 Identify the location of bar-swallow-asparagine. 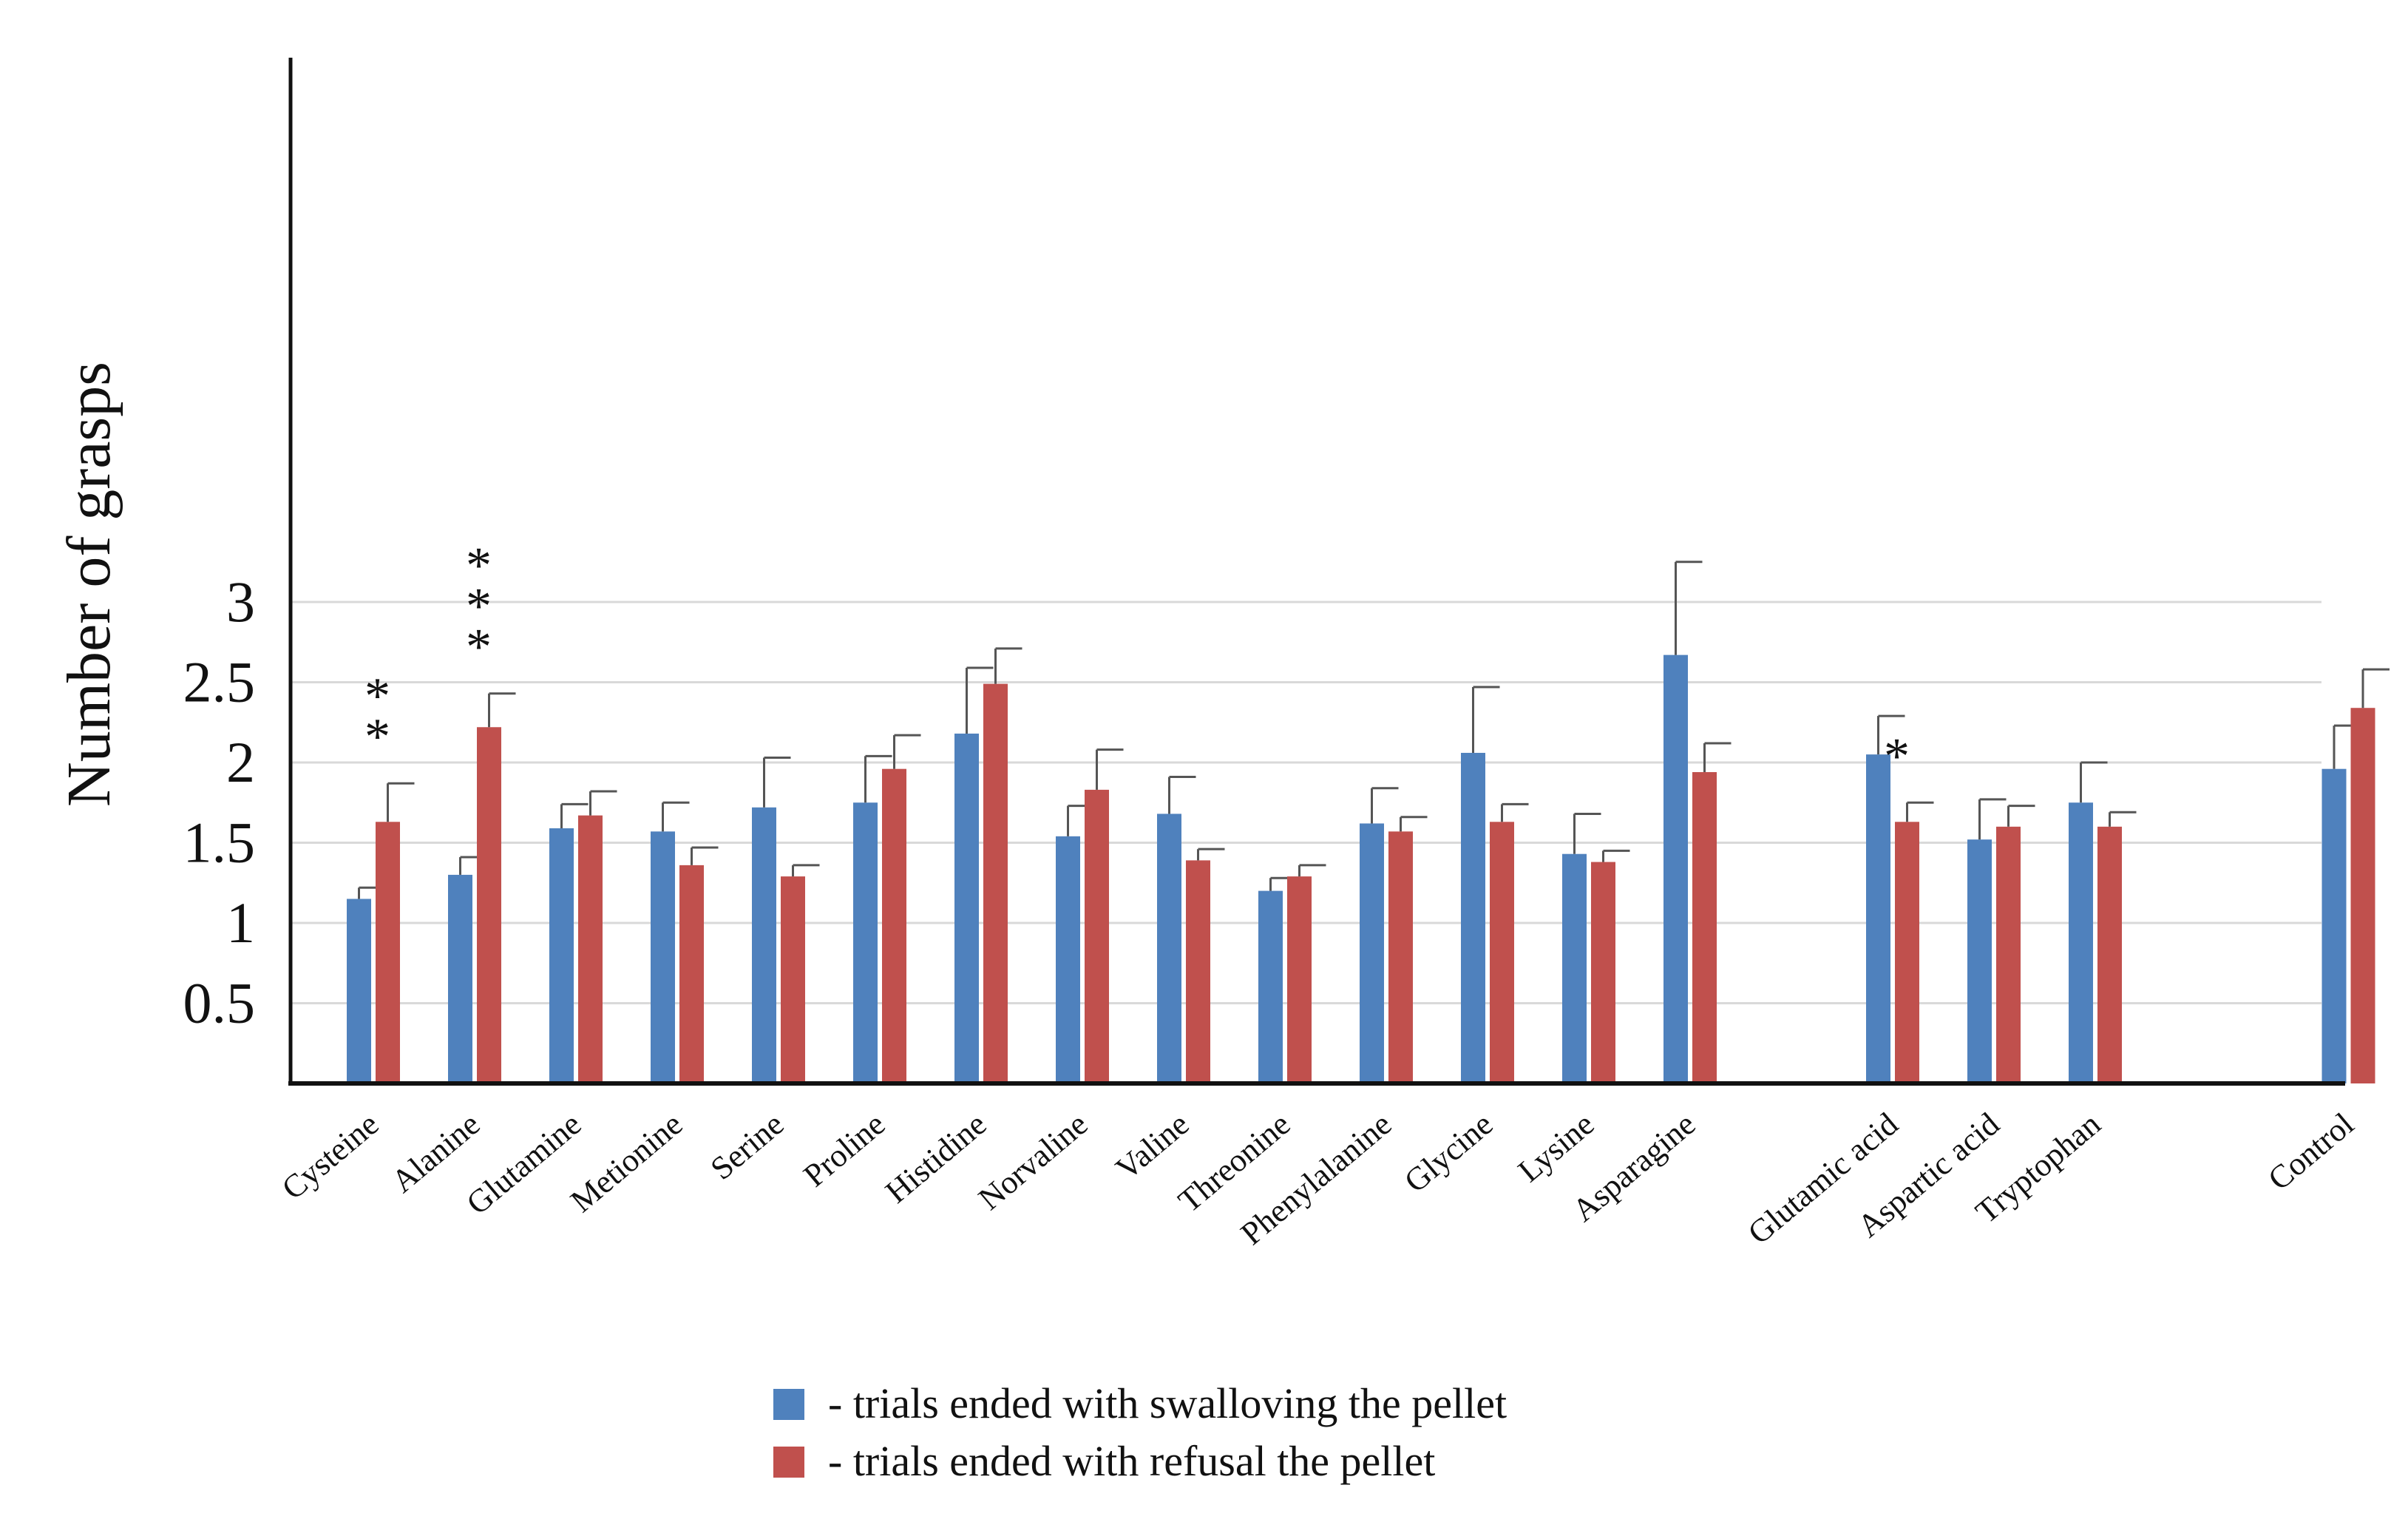
(1675, 869).